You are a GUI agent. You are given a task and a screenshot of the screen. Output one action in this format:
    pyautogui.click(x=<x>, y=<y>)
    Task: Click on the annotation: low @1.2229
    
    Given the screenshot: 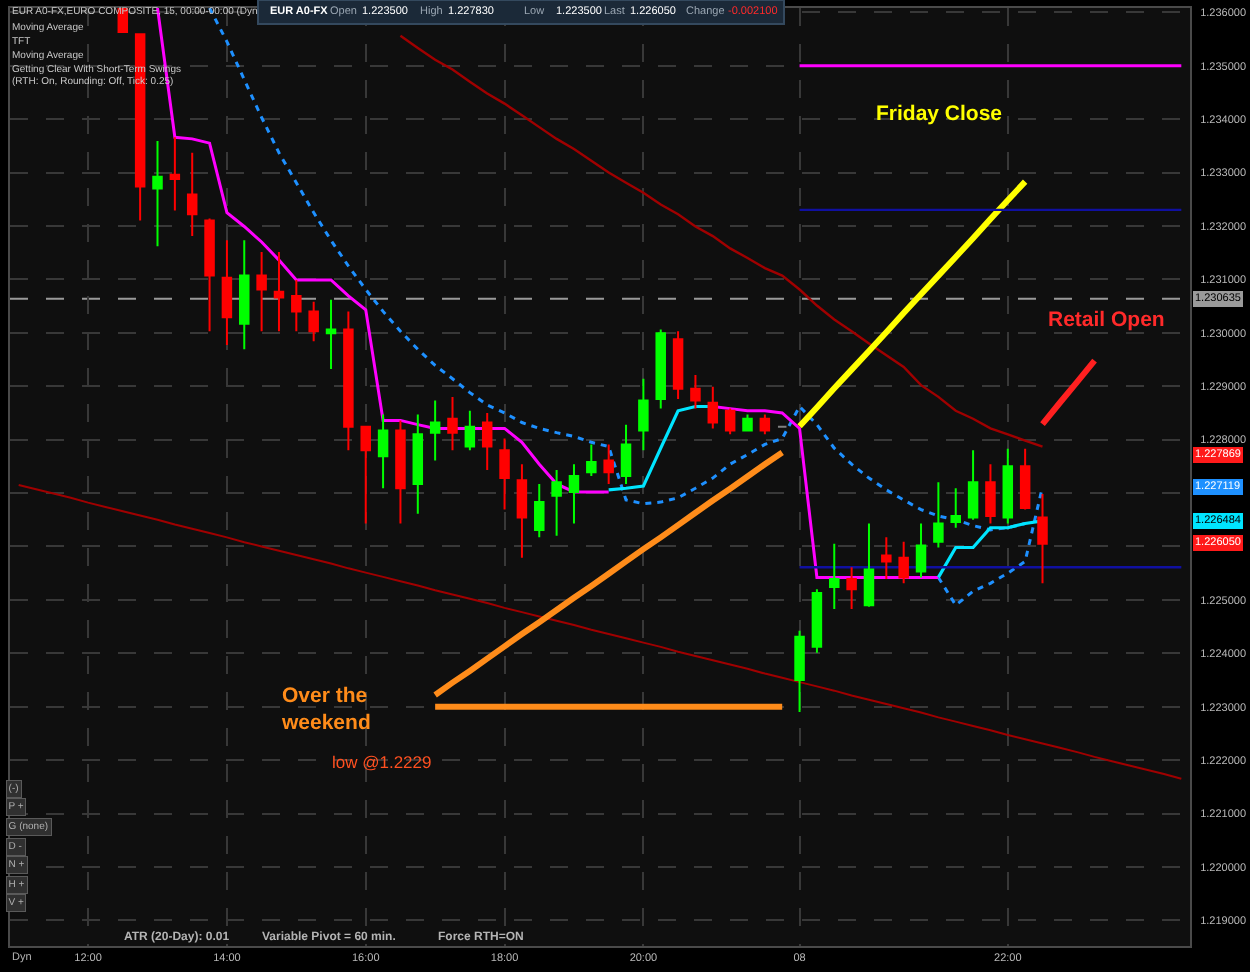 What is the action you would take?
    pyautogui.click(x=382, y=762)
    